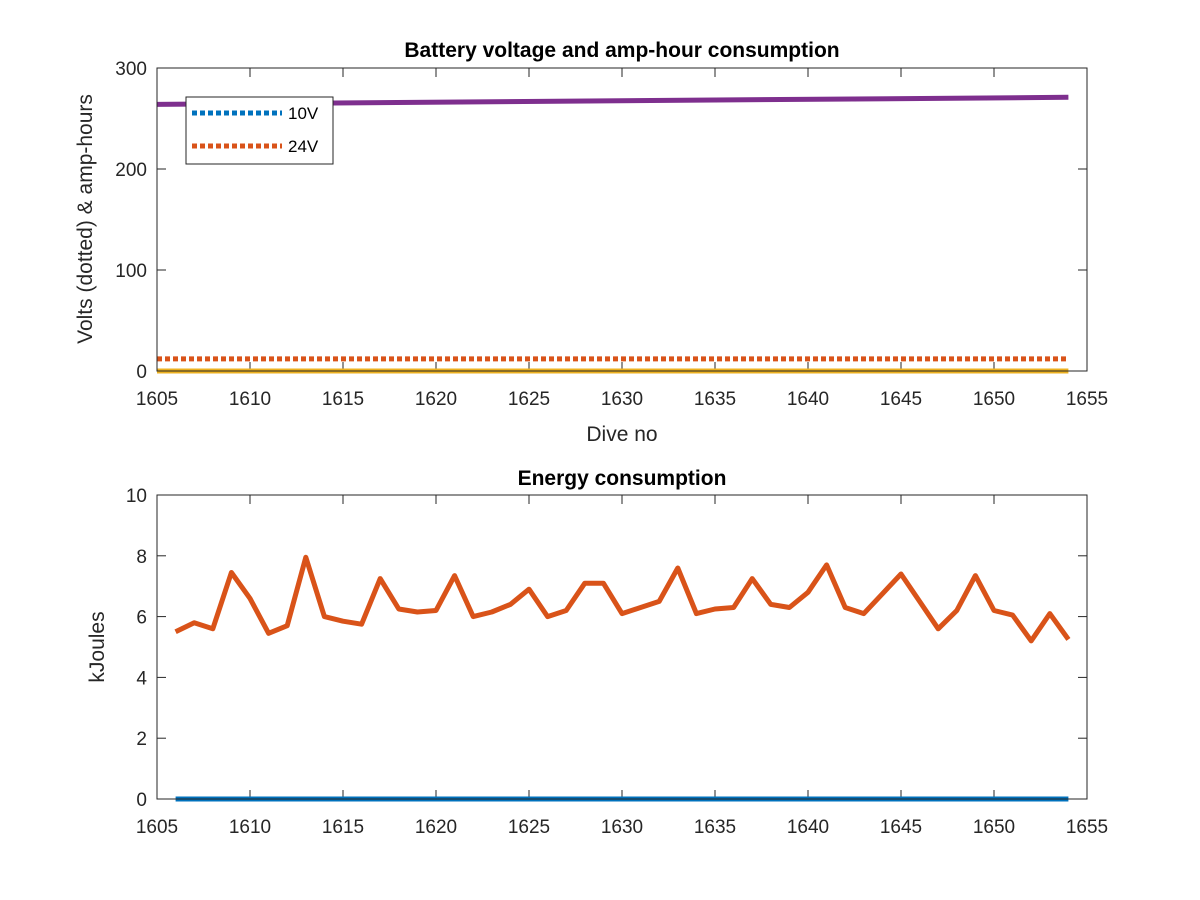 The width and height of the screenshot is (1200, 900). I want to click on energy-x-tick-label: 1630, so click(622, 827).